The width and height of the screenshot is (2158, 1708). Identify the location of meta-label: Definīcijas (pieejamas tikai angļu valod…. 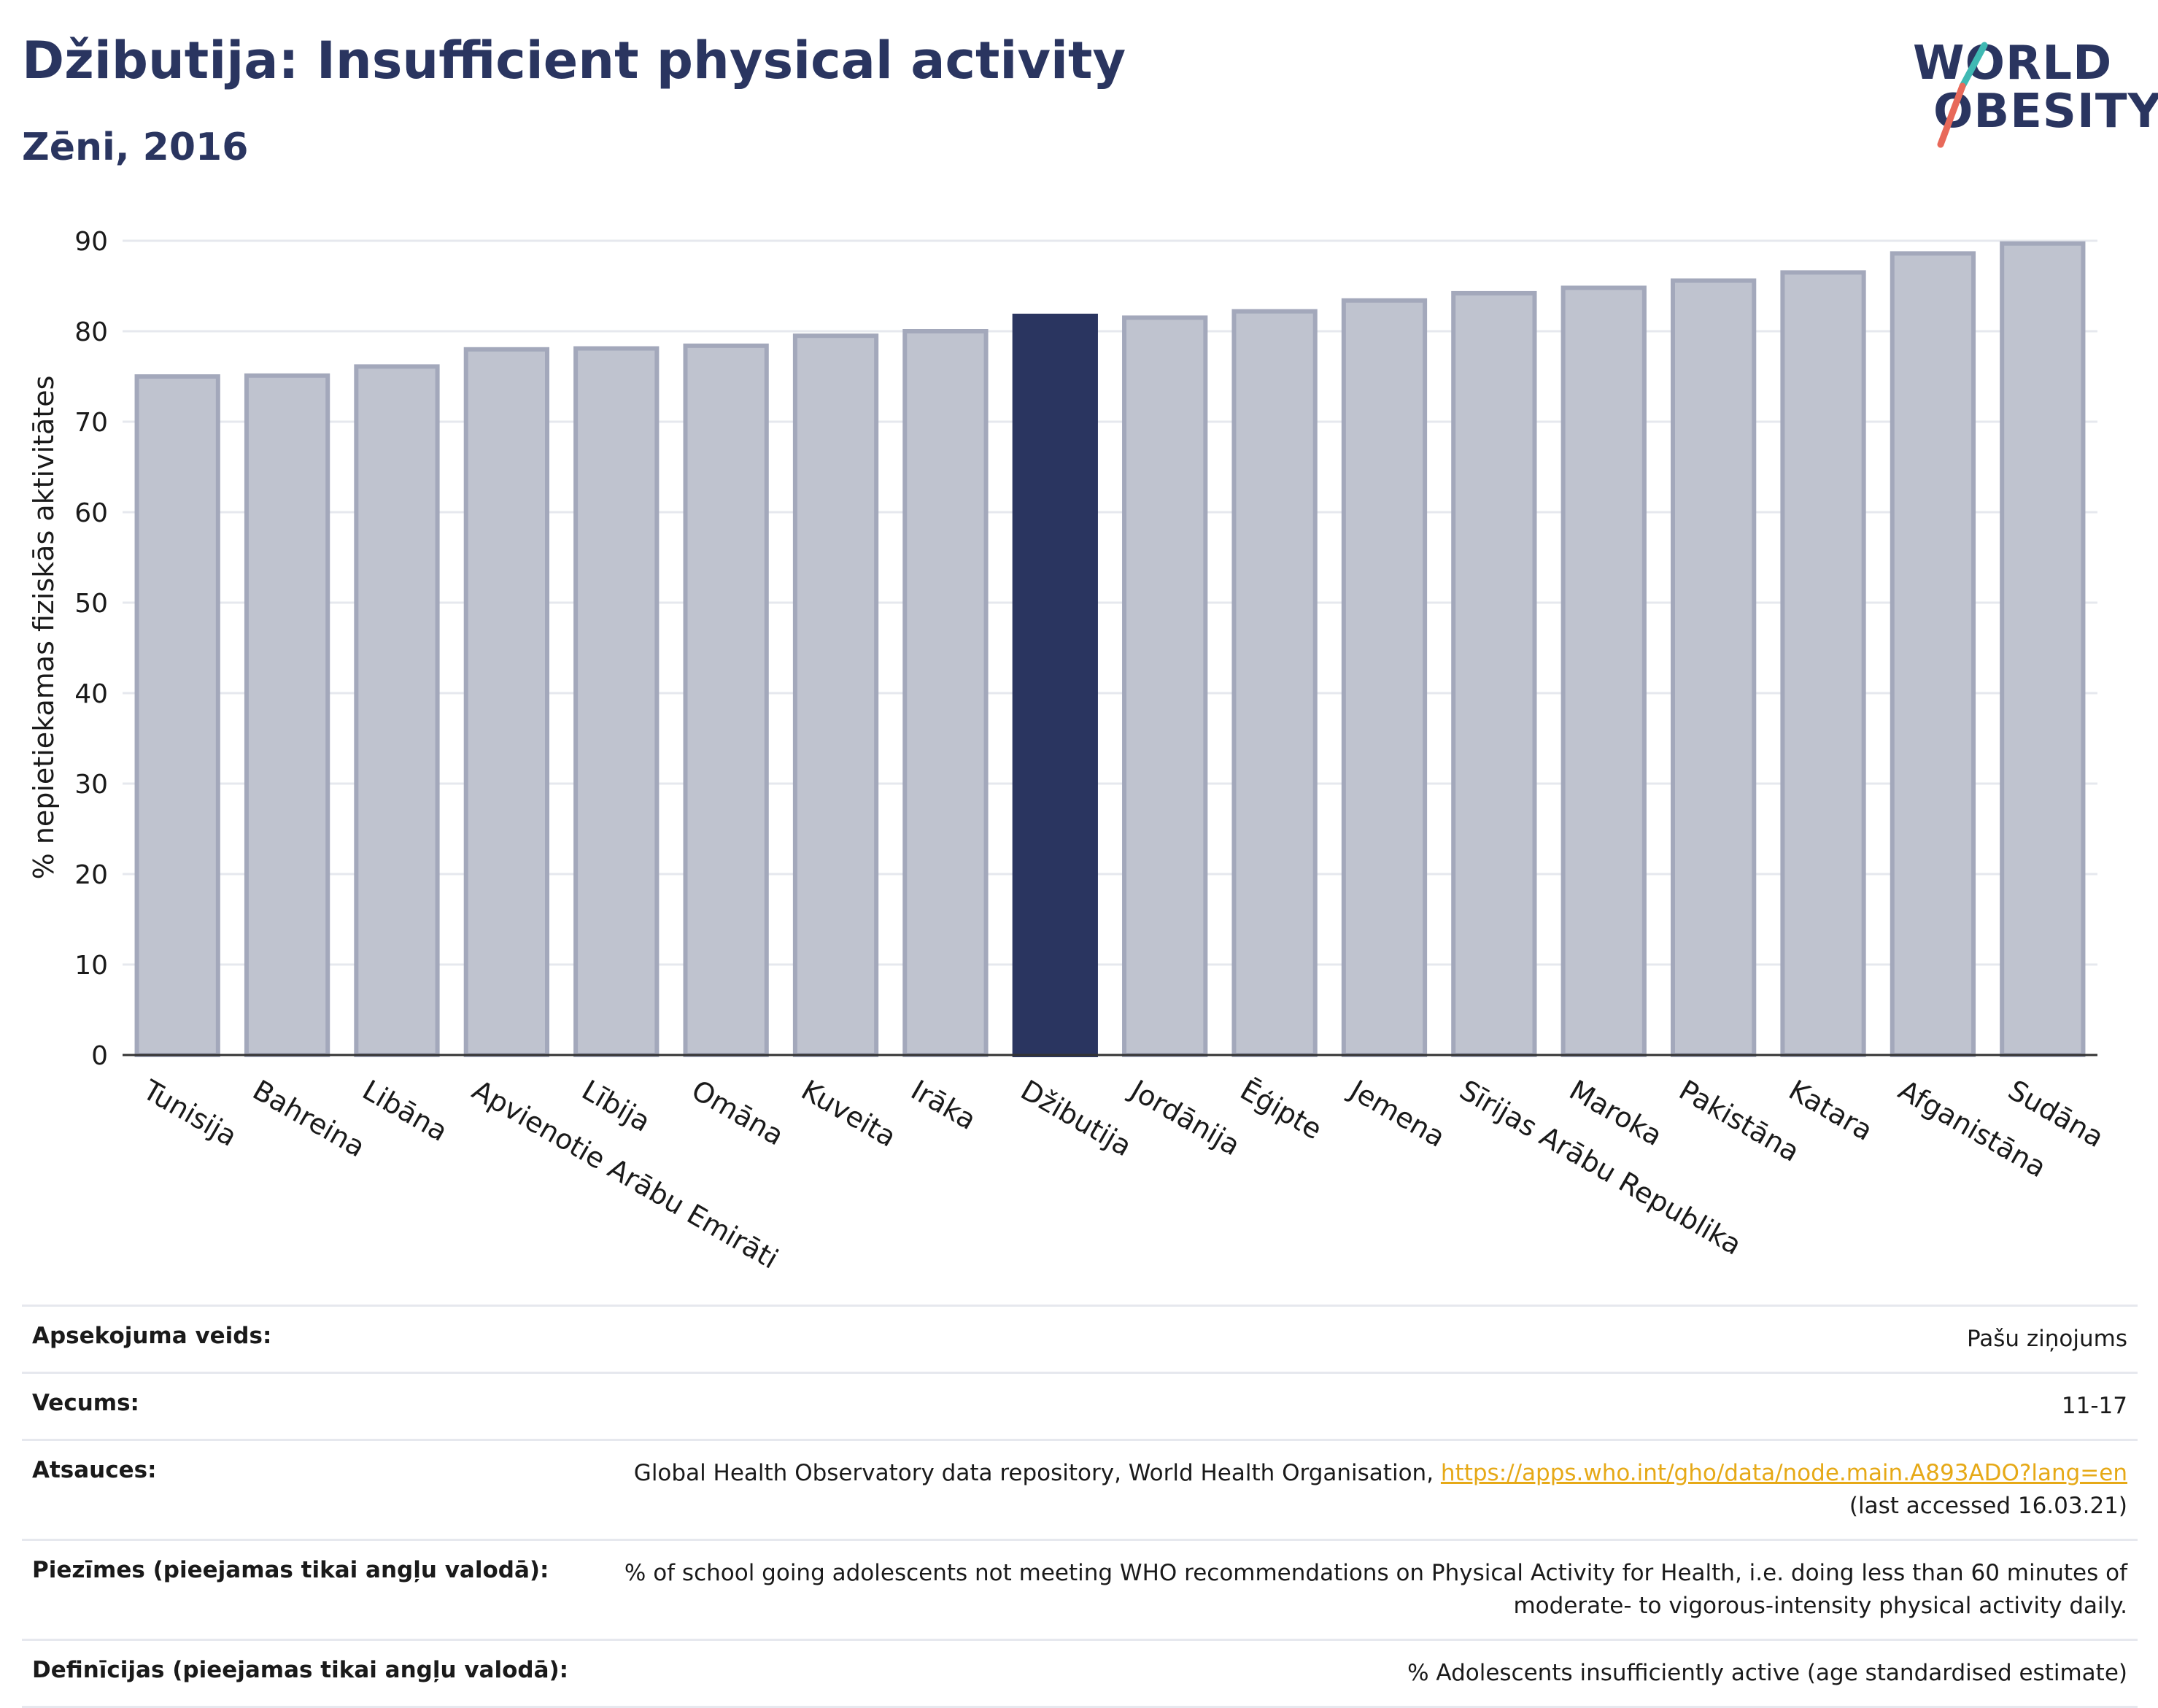
(300, 1669).